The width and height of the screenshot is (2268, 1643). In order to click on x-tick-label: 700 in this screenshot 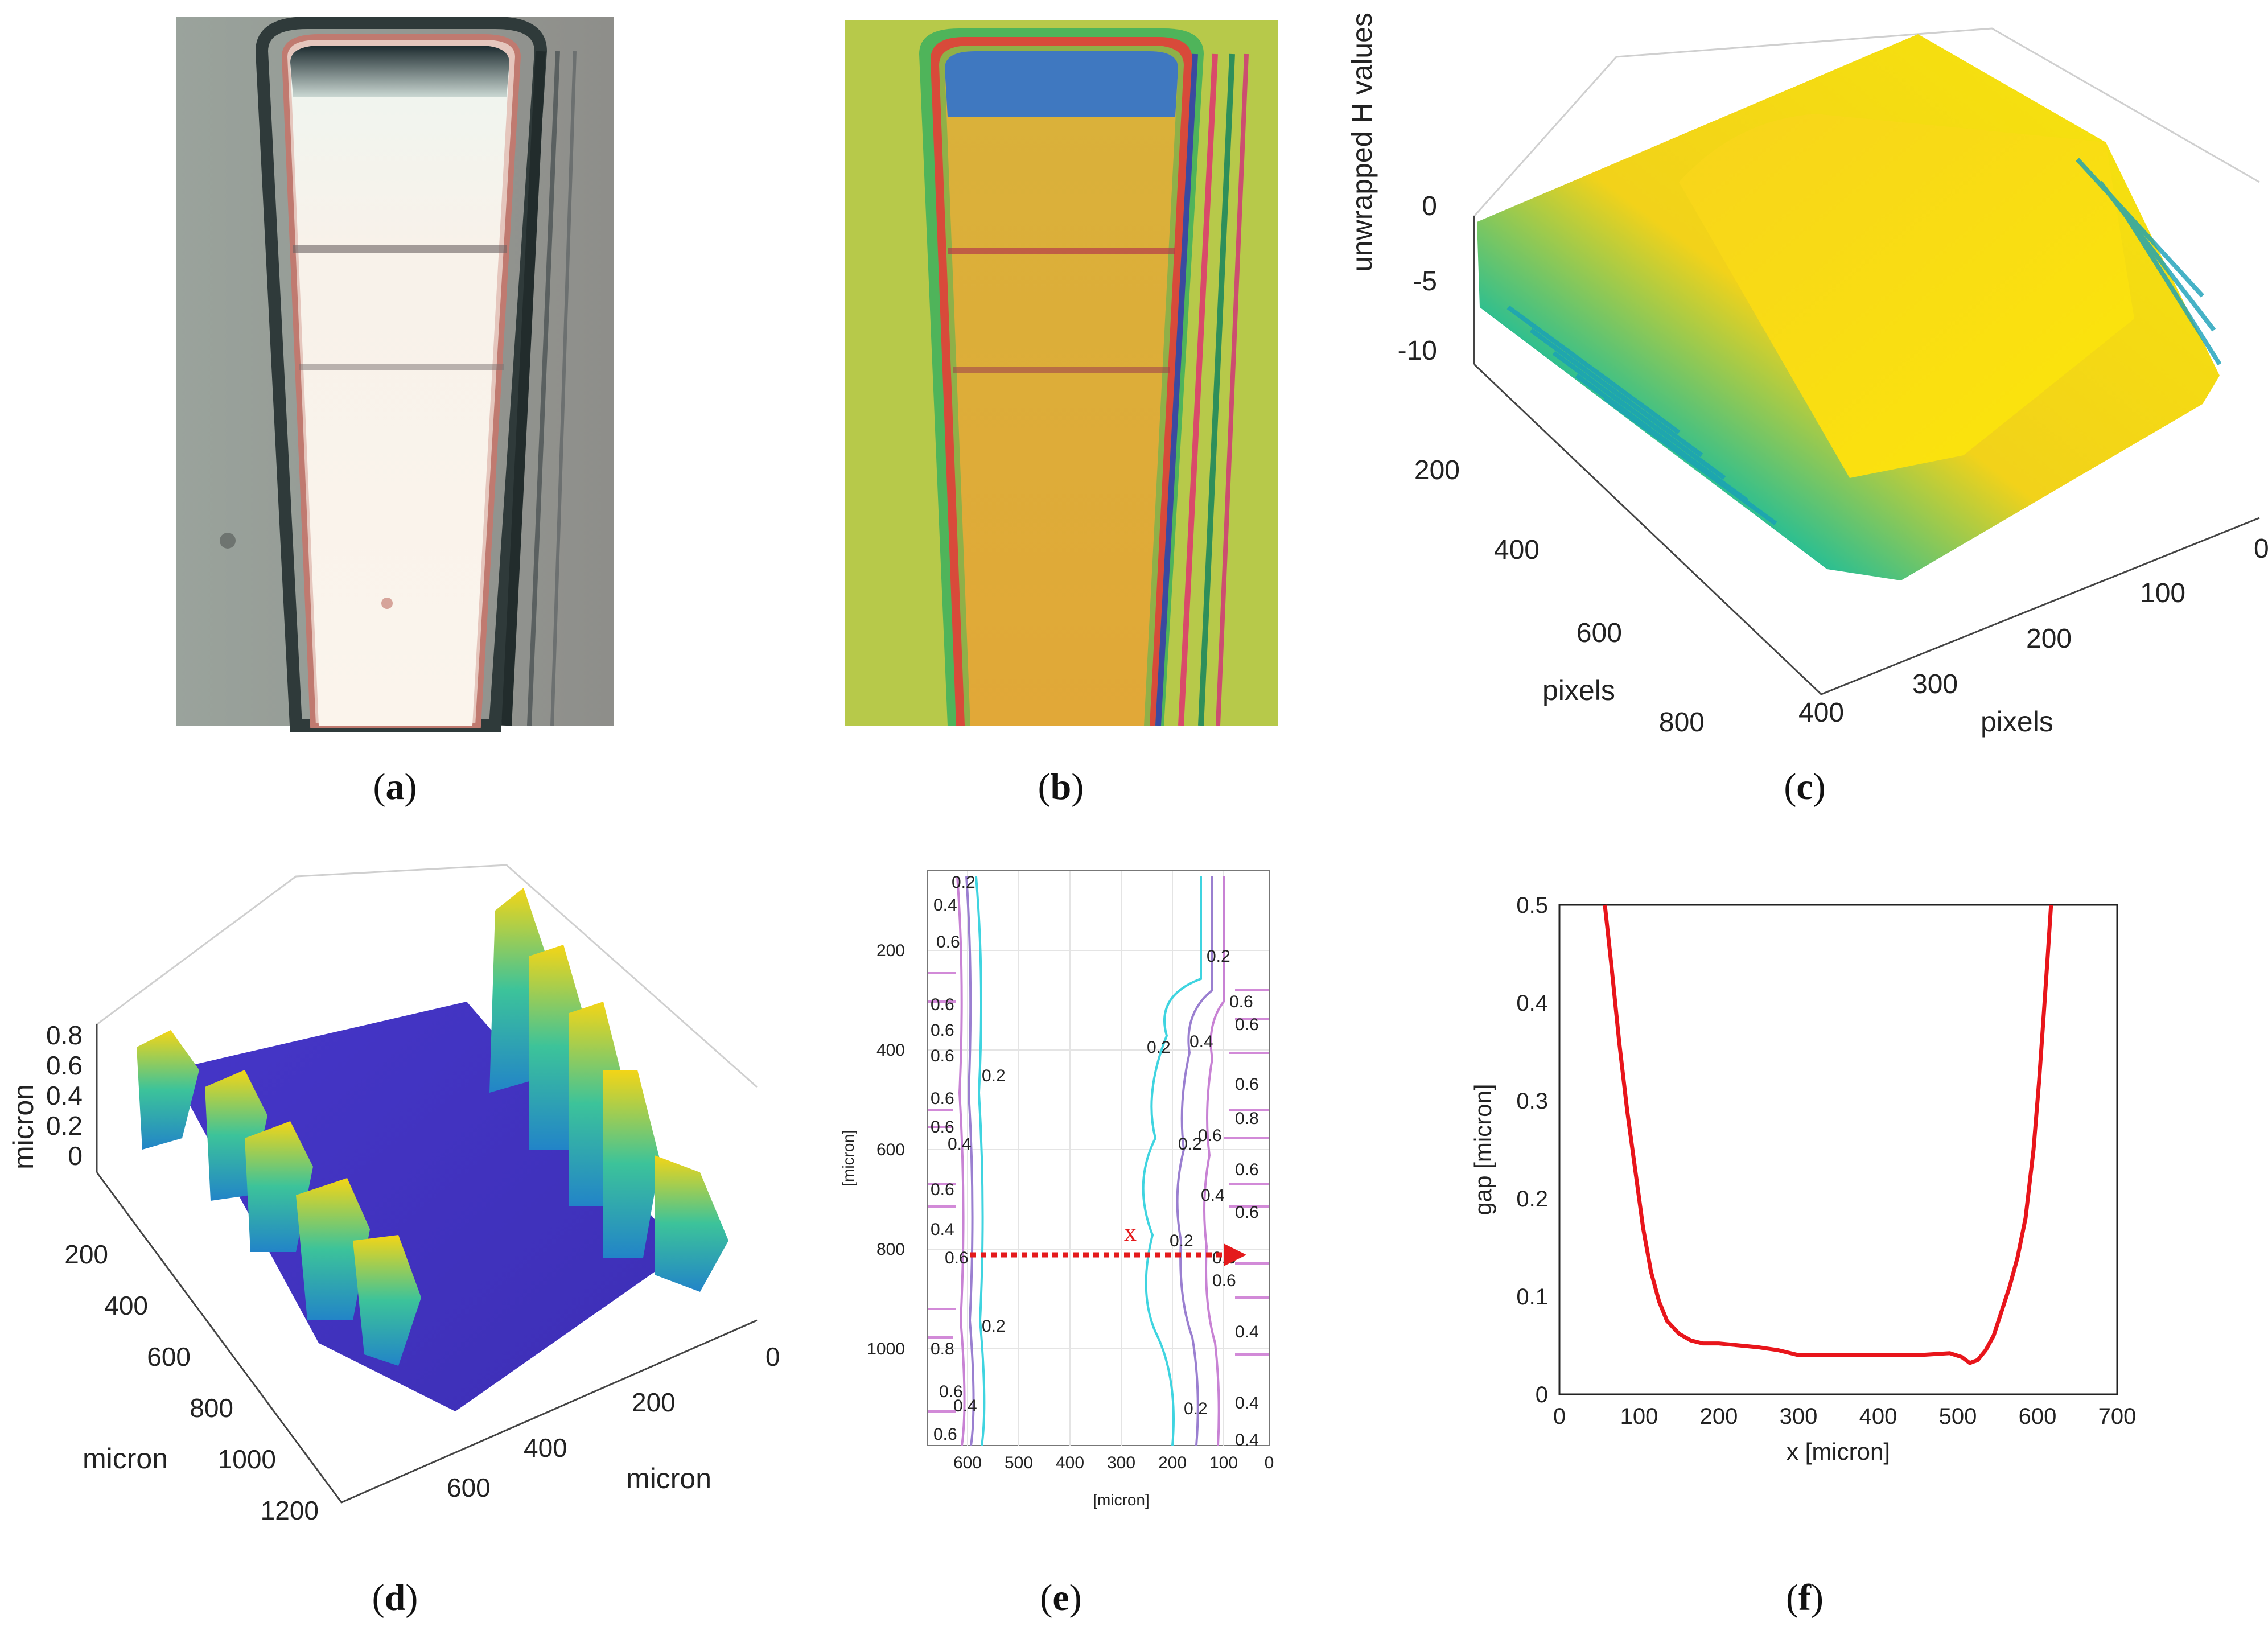, I will do `click(2117, 1416)`.